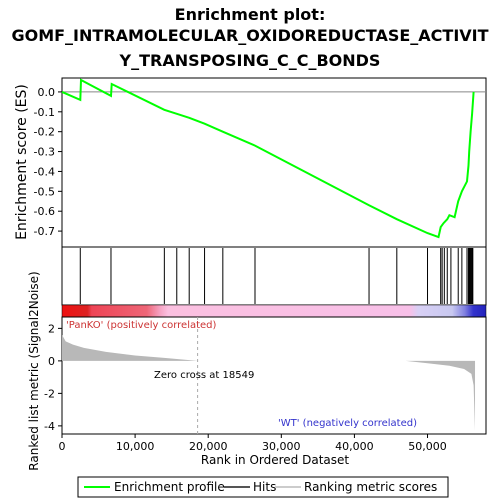  Describe the element at coordinates (51, 328) in the screenshot. I see `rank-ytick-label: 2` at that location.